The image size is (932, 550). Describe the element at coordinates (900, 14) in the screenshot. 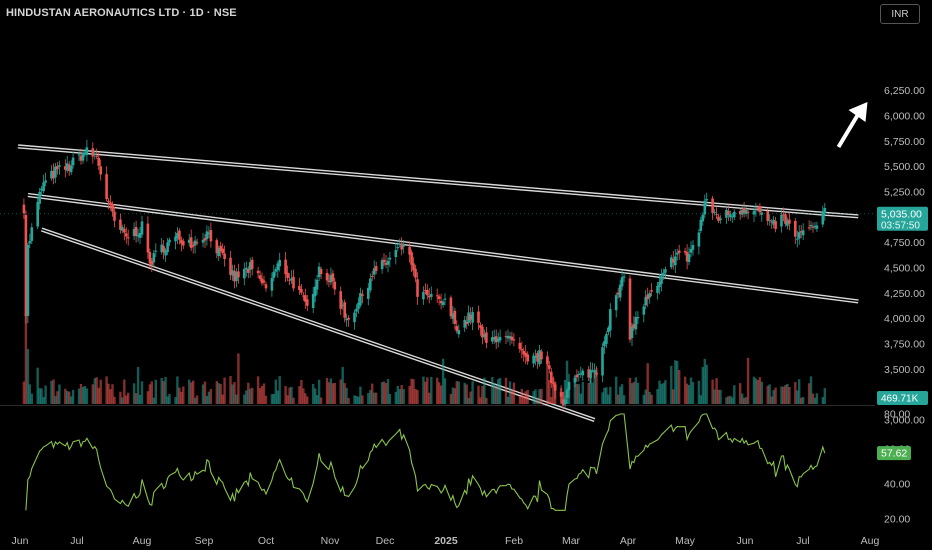

I see `currency-selector: INR` at that location.